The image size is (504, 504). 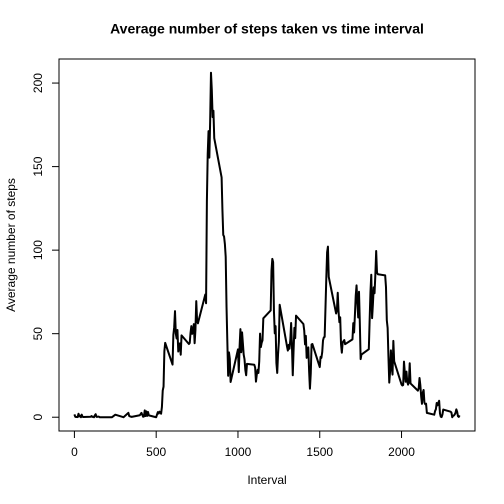 I want to click on x-tick-label: 1500, so click(x=319, y=452).